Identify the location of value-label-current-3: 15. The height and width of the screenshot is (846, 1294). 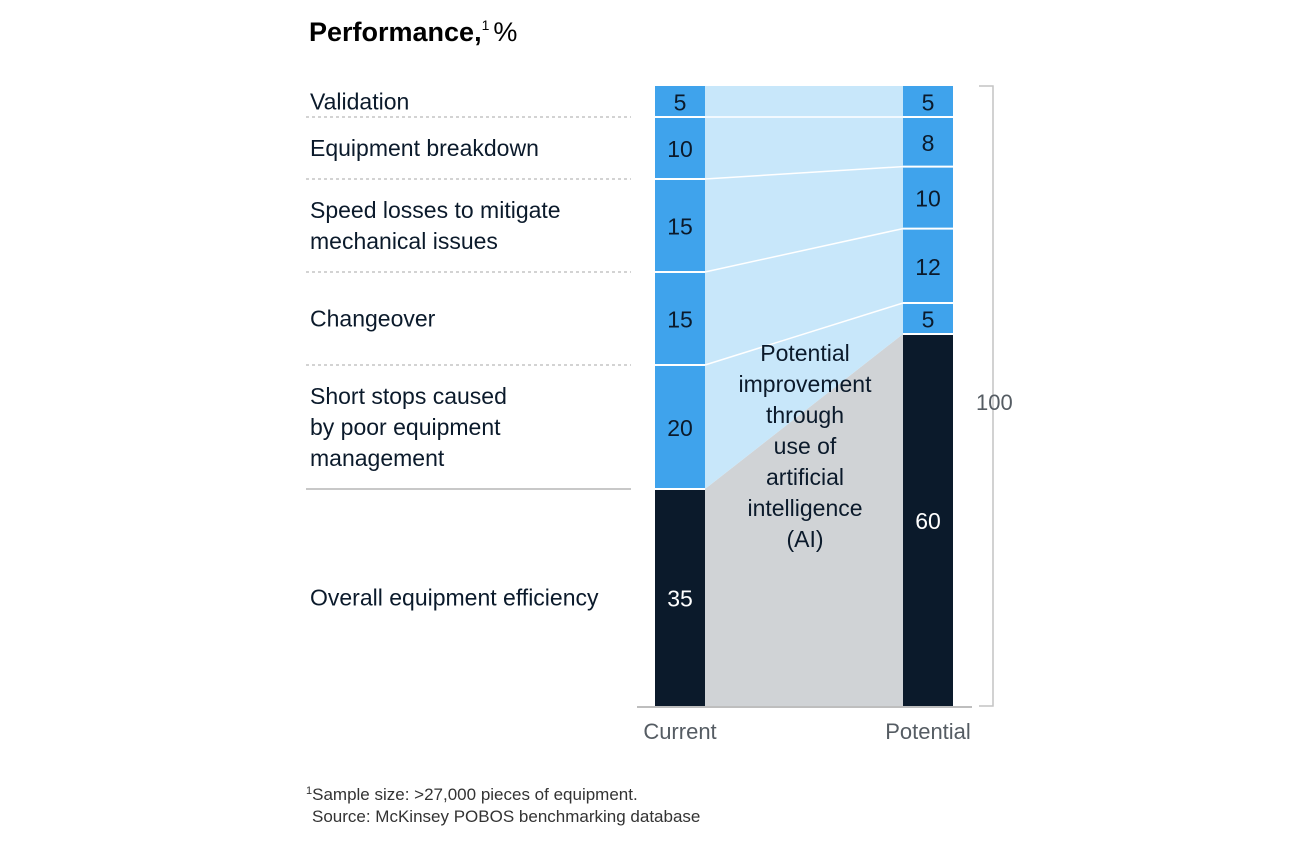
(680, 227).